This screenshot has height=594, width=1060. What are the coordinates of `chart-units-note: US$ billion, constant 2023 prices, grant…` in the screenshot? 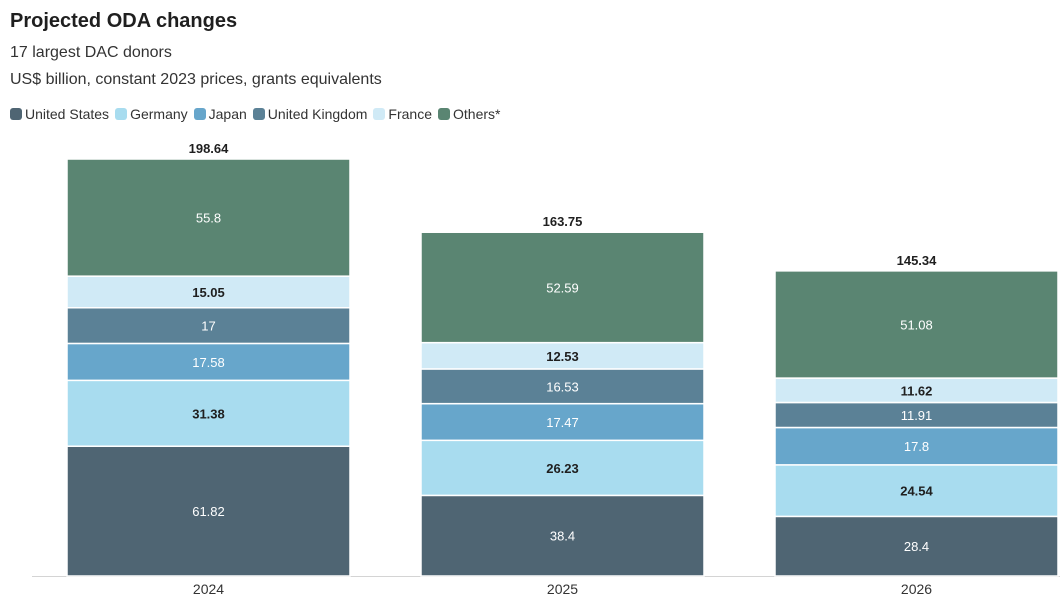 It's located at (196, 79).